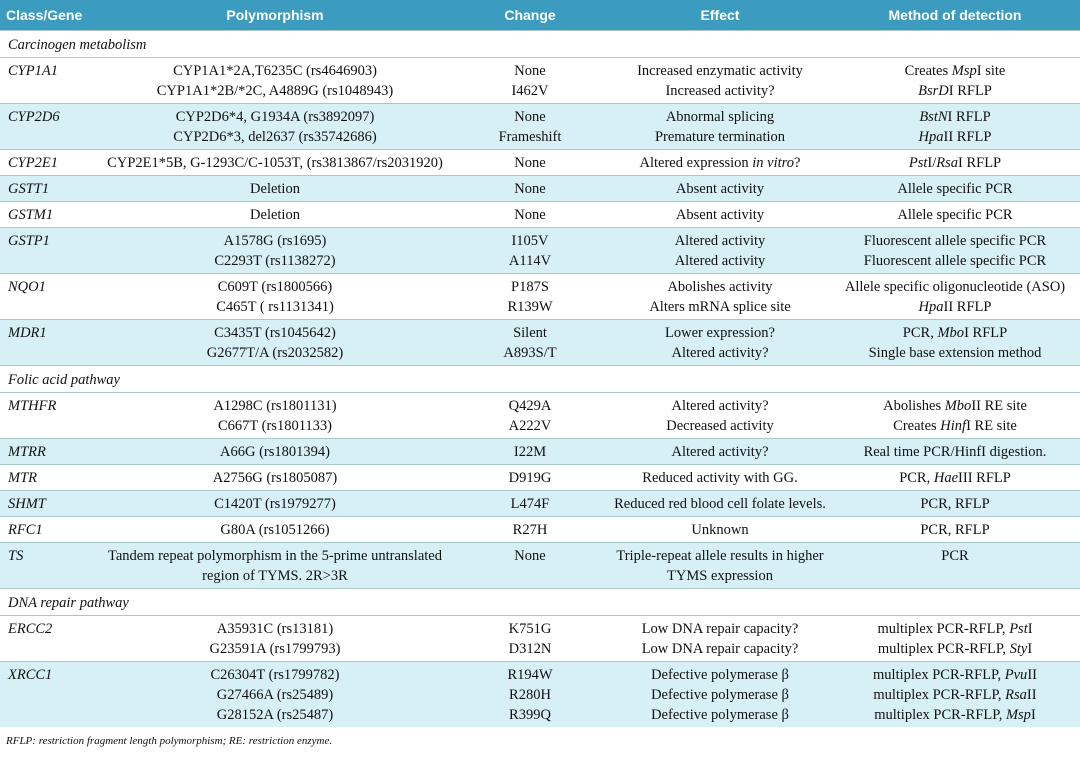 The width and height of the screenshot is (1080, 778). I want to click on section-row: Carcinogen metabolism, so click(540, 44).